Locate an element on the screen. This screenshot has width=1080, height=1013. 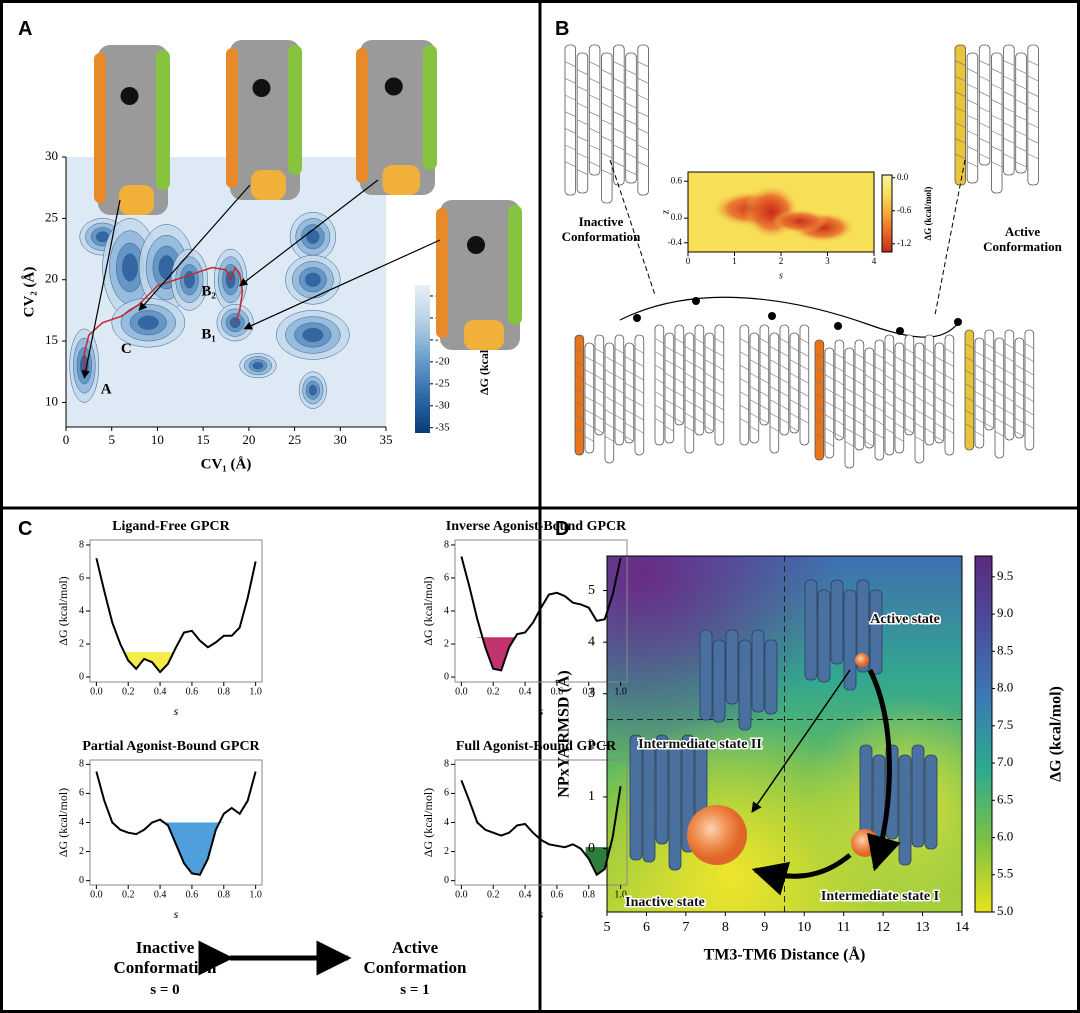
colorbar-tick-label: -1.2 is located at coordinates (904, 243).